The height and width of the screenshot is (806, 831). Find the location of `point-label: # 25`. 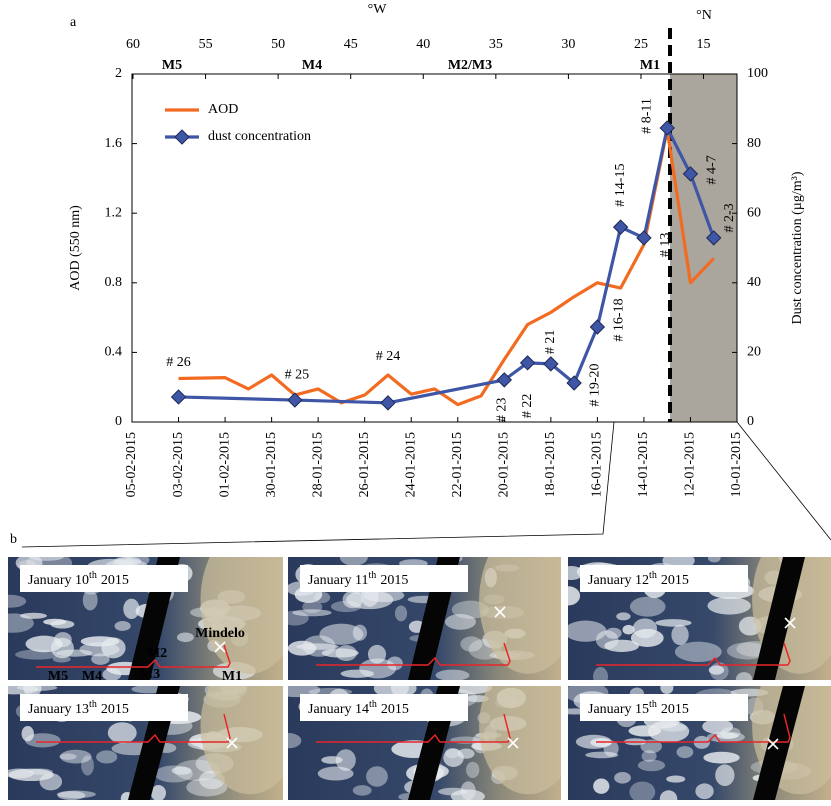

point-label: # 25 is located at coordinates (297, 374).